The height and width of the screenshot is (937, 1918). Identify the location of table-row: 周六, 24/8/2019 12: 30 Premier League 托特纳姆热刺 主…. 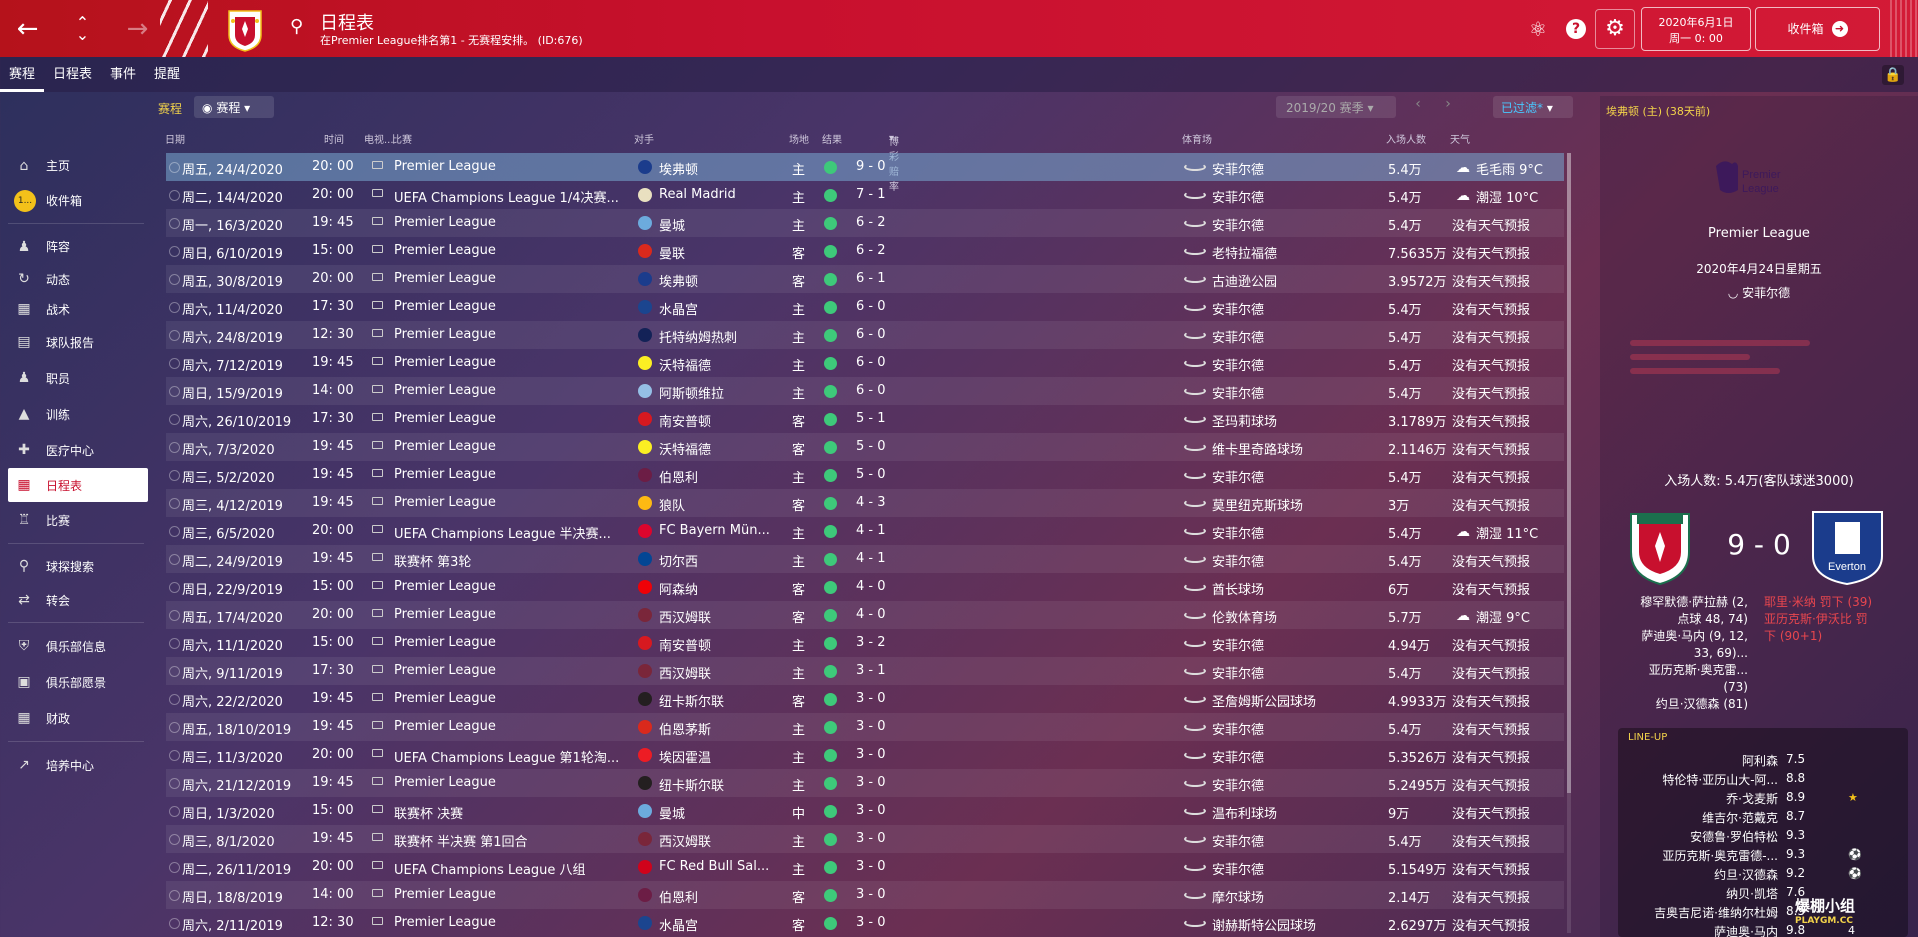
(865, 335).